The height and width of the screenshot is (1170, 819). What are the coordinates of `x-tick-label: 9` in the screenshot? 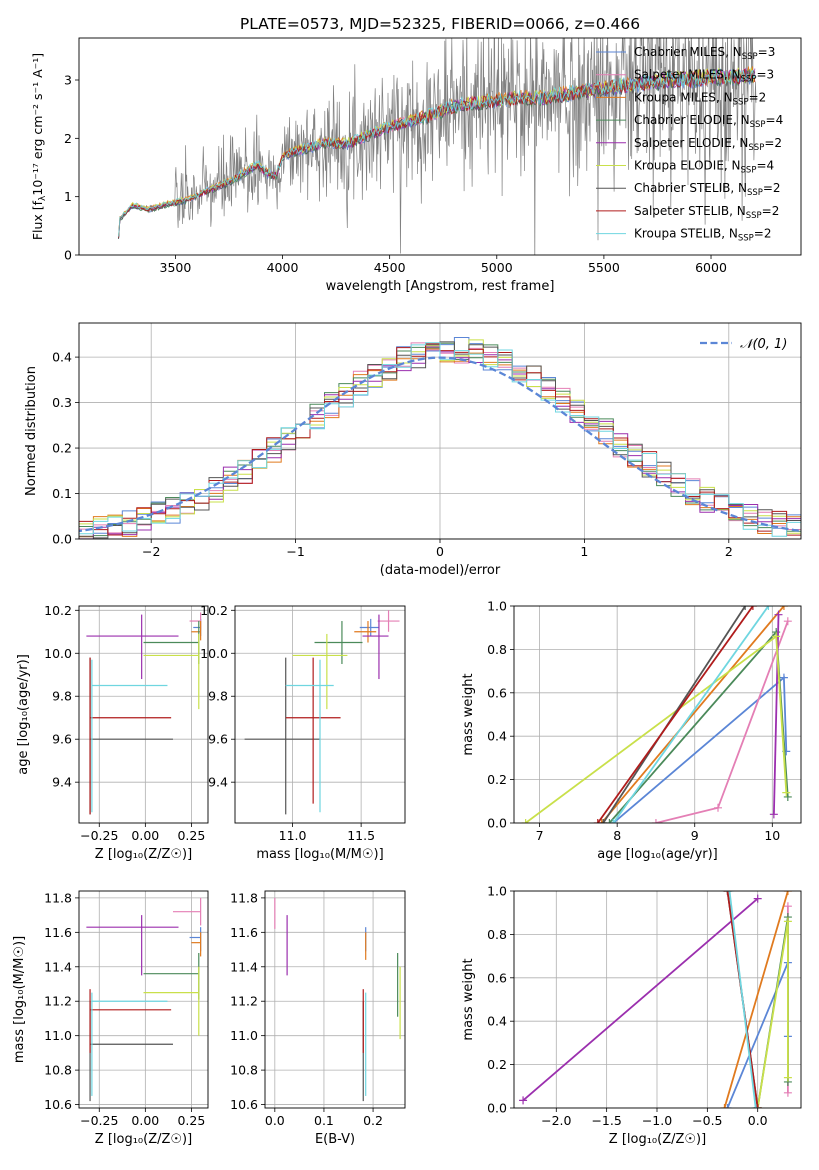 It's located at (695, 835).